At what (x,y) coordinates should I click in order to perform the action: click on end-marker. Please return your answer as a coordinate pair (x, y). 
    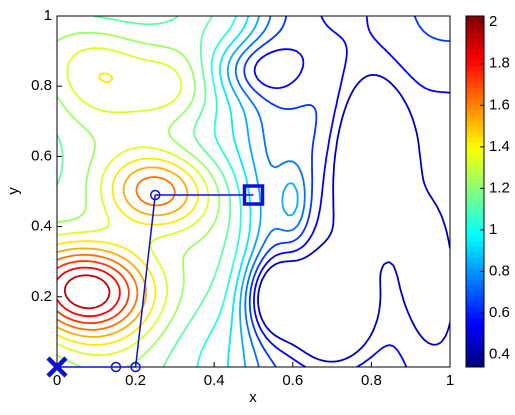
    Looking at the image, I should click on (57, 367).